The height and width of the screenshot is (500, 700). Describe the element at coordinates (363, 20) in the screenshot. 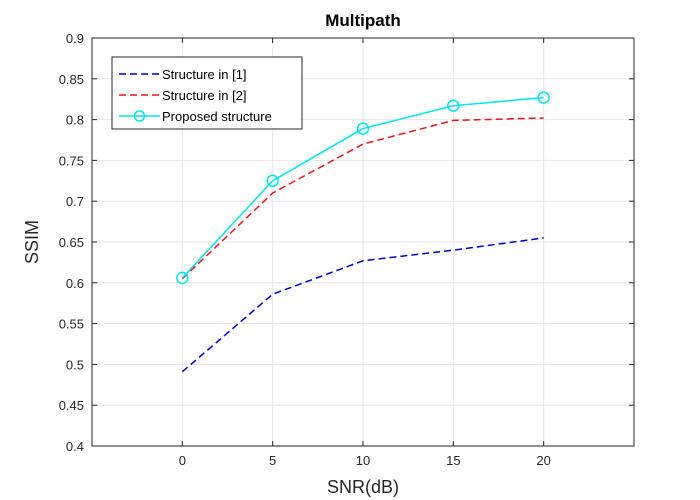

I see `chart-title: Multipath` at that location.